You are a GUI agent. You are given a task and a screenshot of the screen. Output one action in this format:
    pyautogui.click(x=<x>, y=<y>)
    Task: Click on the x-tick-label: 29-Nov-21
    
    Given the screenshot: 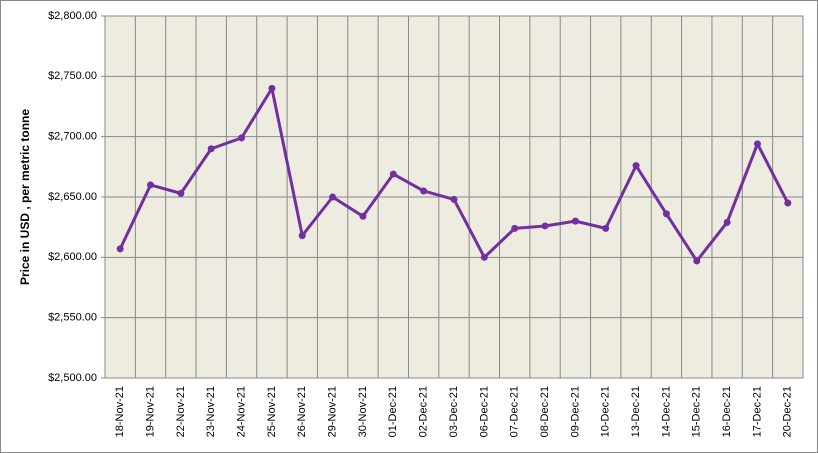 What is the action you would take?
    pyautogui.click(x=333, y=411)
    